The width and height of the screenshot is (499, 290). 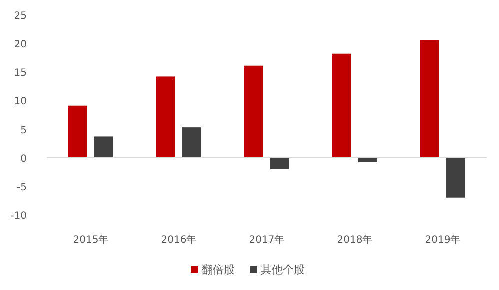 What do you see at coordinates (443, 240) in the screenshot?
I see `x-tick-label: 2019年` at bounding box center [443, 240].